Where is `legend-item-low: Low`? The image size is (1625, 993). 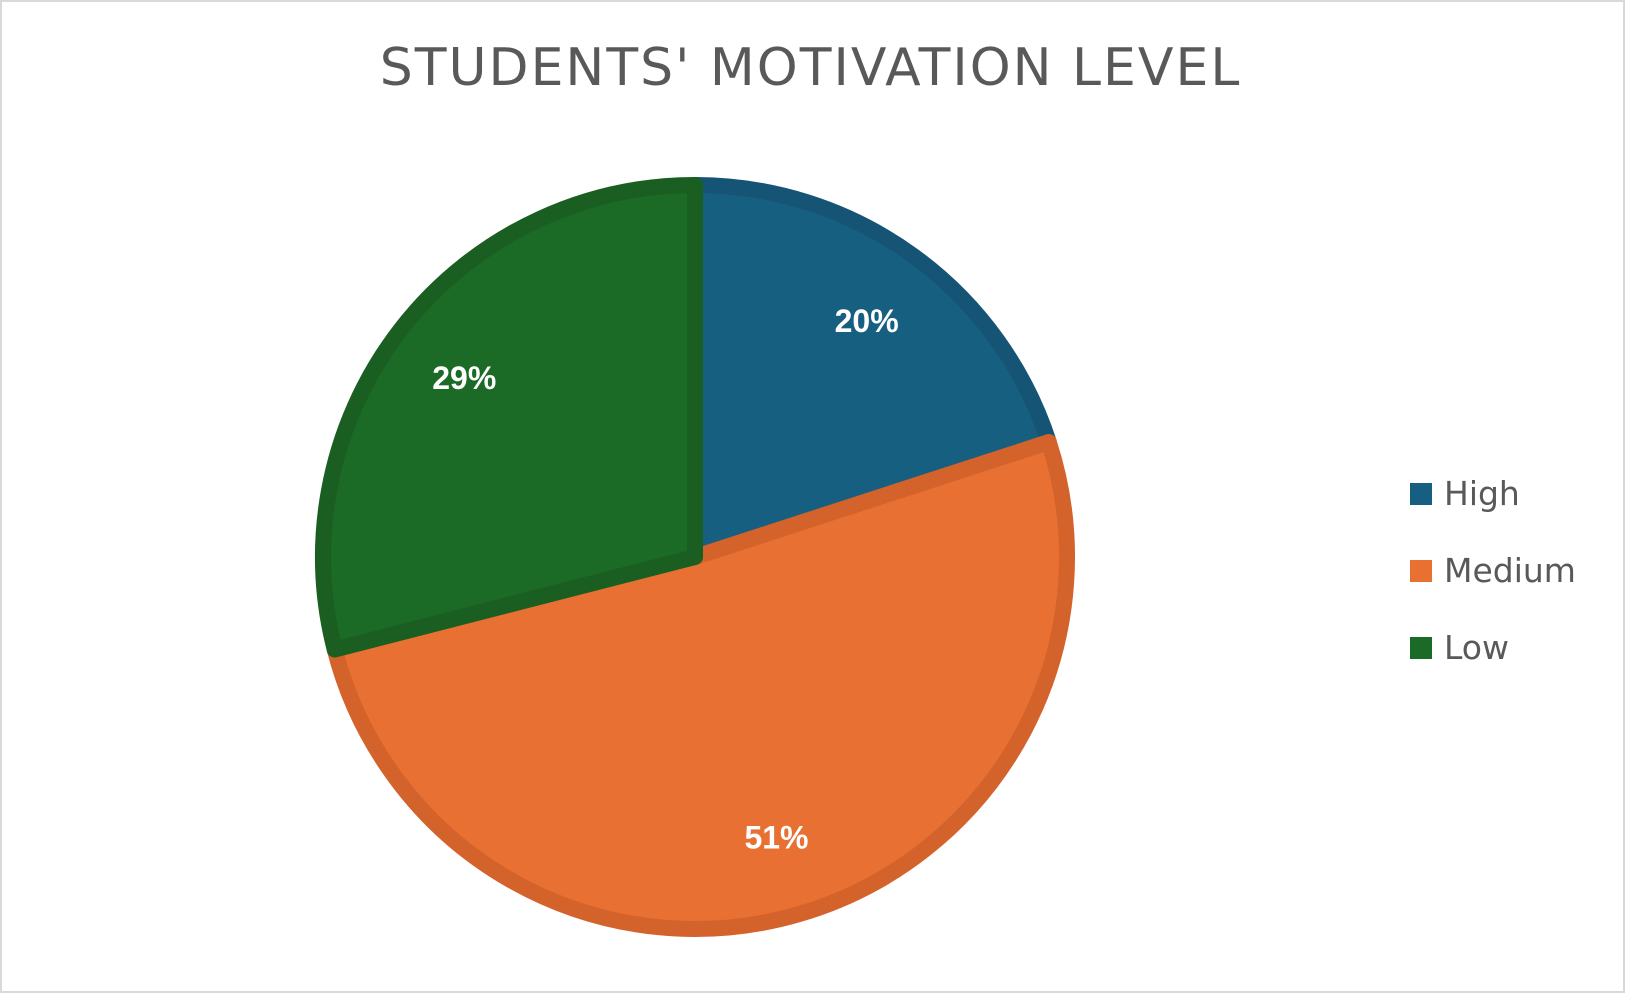 legend-item-low: Low is located at coordinates (1493, 647).